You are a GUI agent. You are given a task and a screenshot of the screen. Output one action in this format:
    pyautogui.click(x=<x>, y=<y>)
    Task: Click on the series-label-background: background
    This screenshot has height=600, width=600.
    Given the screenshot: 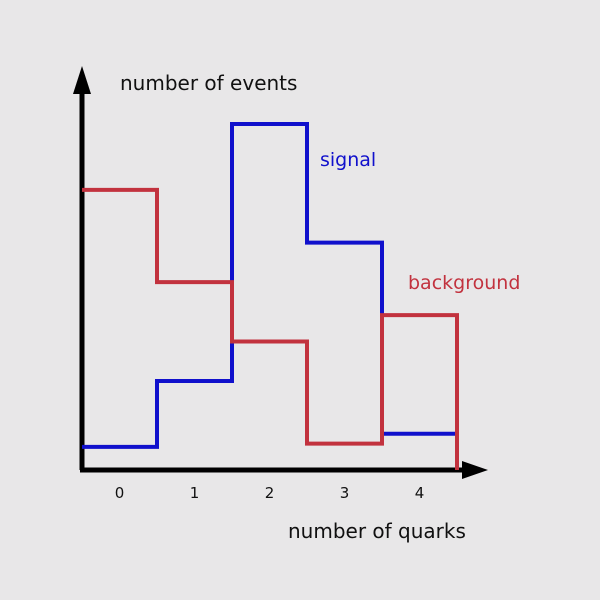 What is the action you would take?
    pyautogui.click(x=464, y=283)
    